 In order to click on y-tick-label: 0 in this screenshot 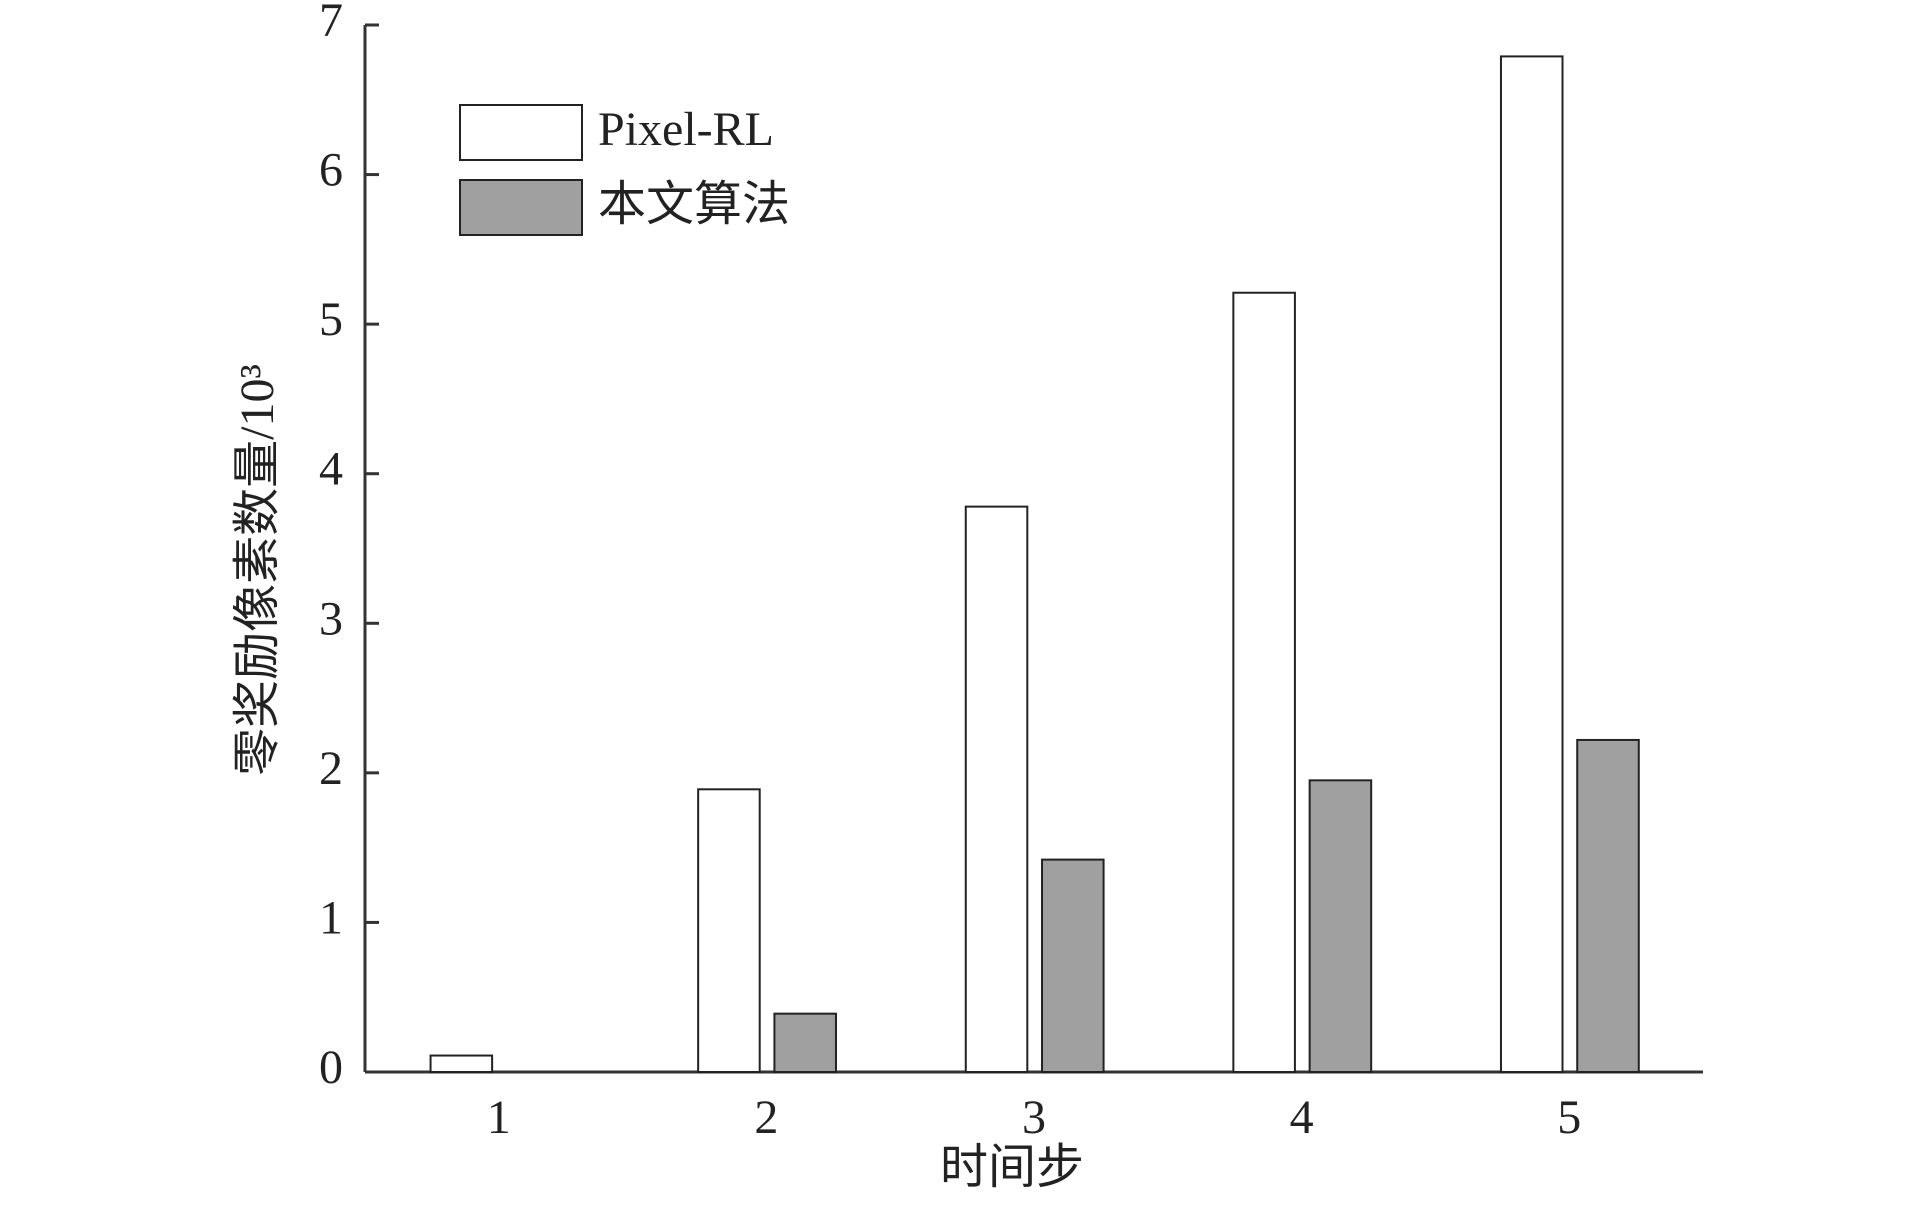, I will do `click(331, 1067)`.